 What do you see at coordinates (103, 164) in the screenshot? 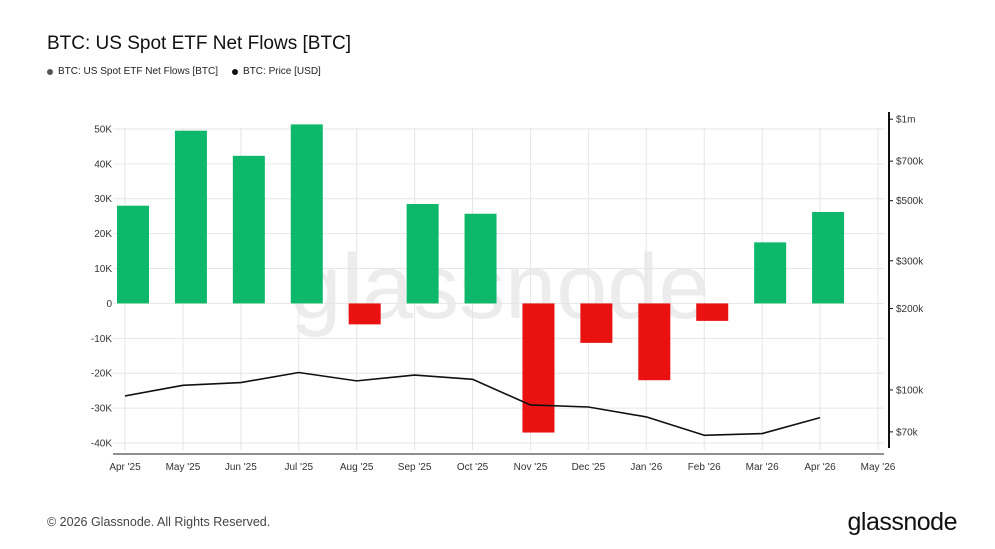
I see `y-tick-label: 40K` at bounding box center [103, 164].